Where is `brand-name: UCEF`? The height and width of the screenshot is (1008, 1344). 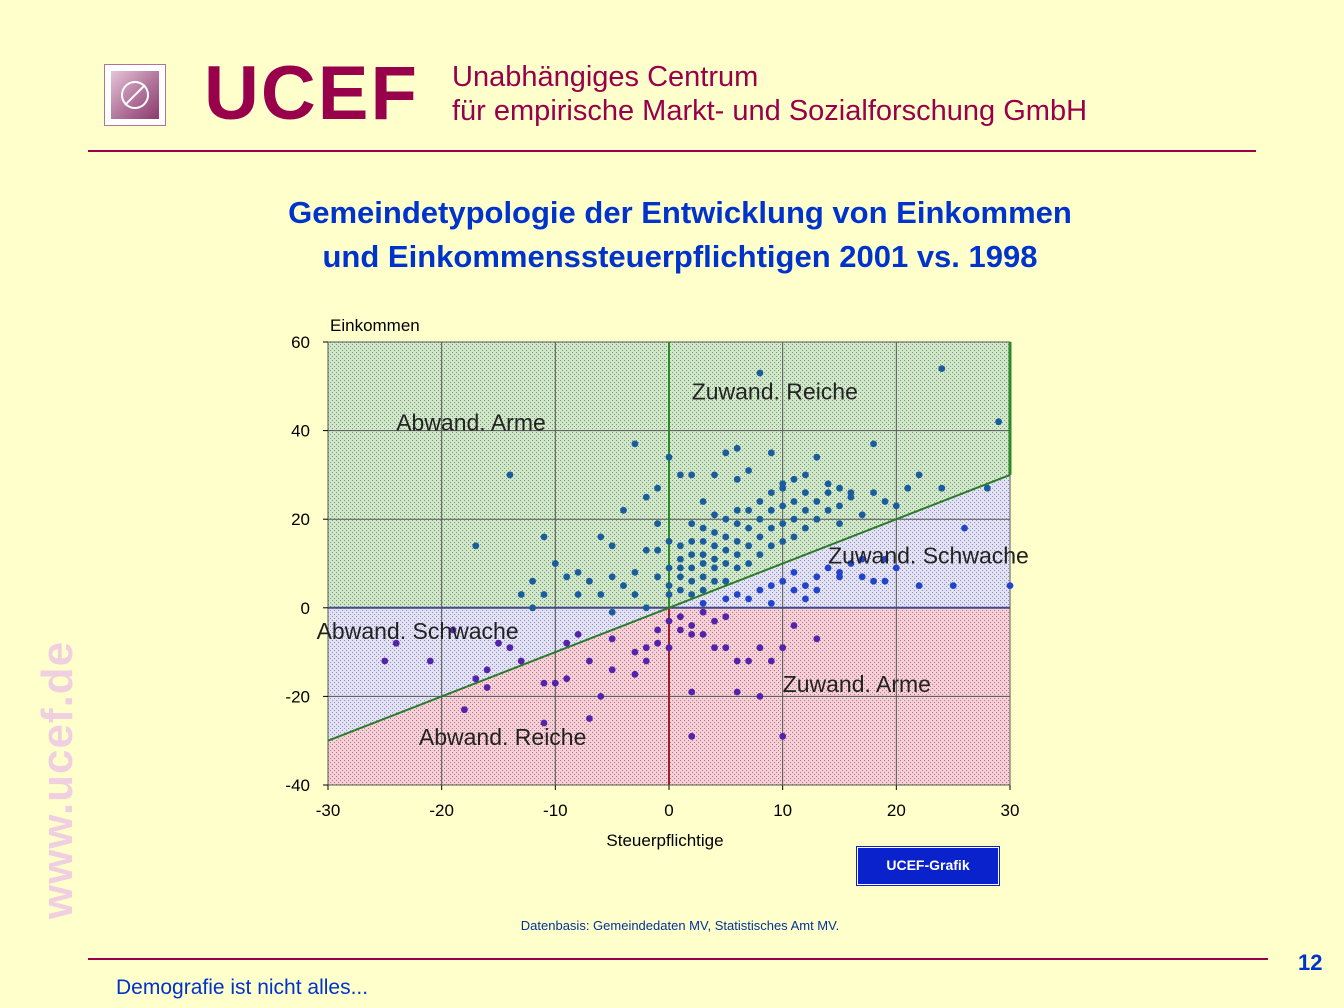
brand-name: UCEF is located at coordinates (311, 93).